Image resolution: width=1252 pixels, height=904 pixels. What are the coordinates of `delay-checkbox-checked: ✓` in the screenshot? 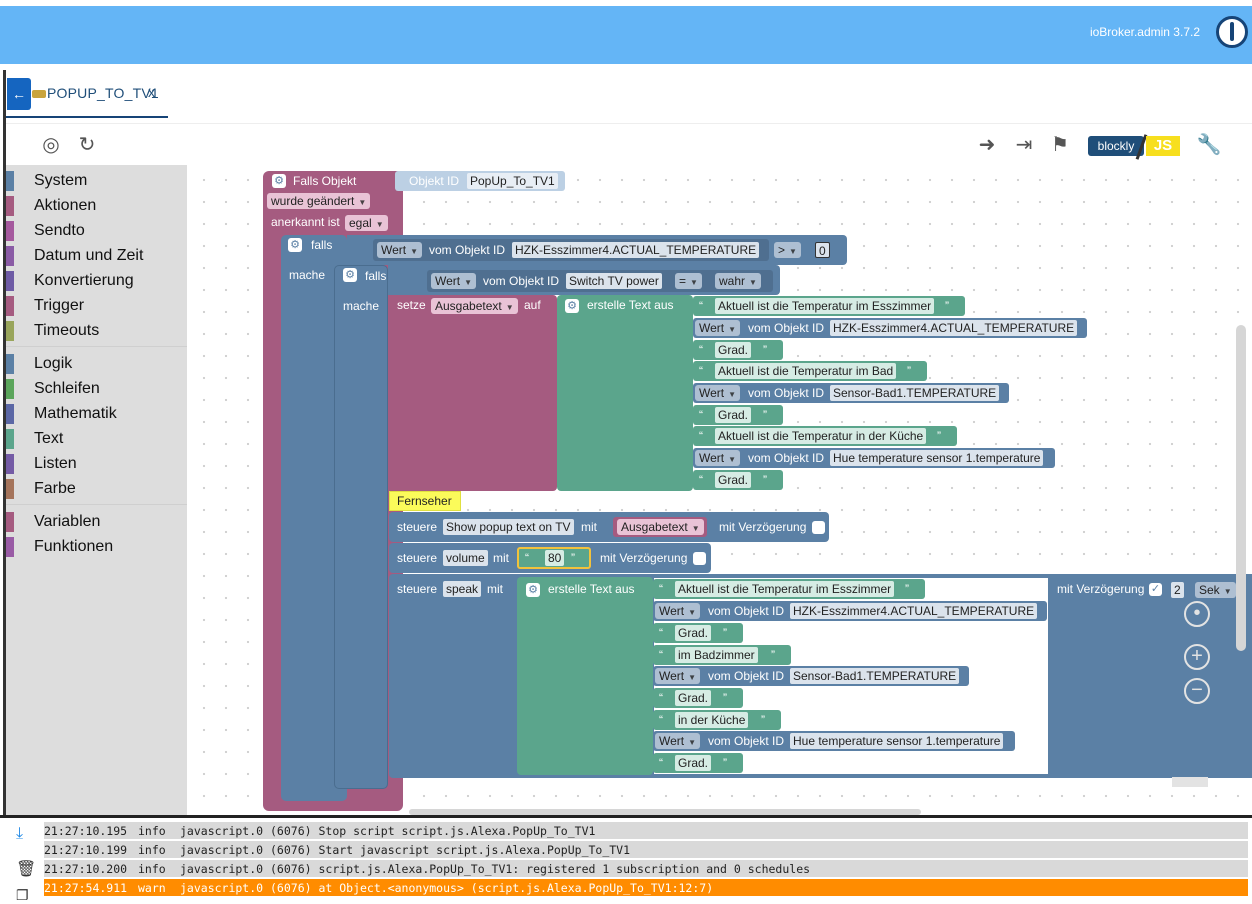 It's located at (1155, 589).